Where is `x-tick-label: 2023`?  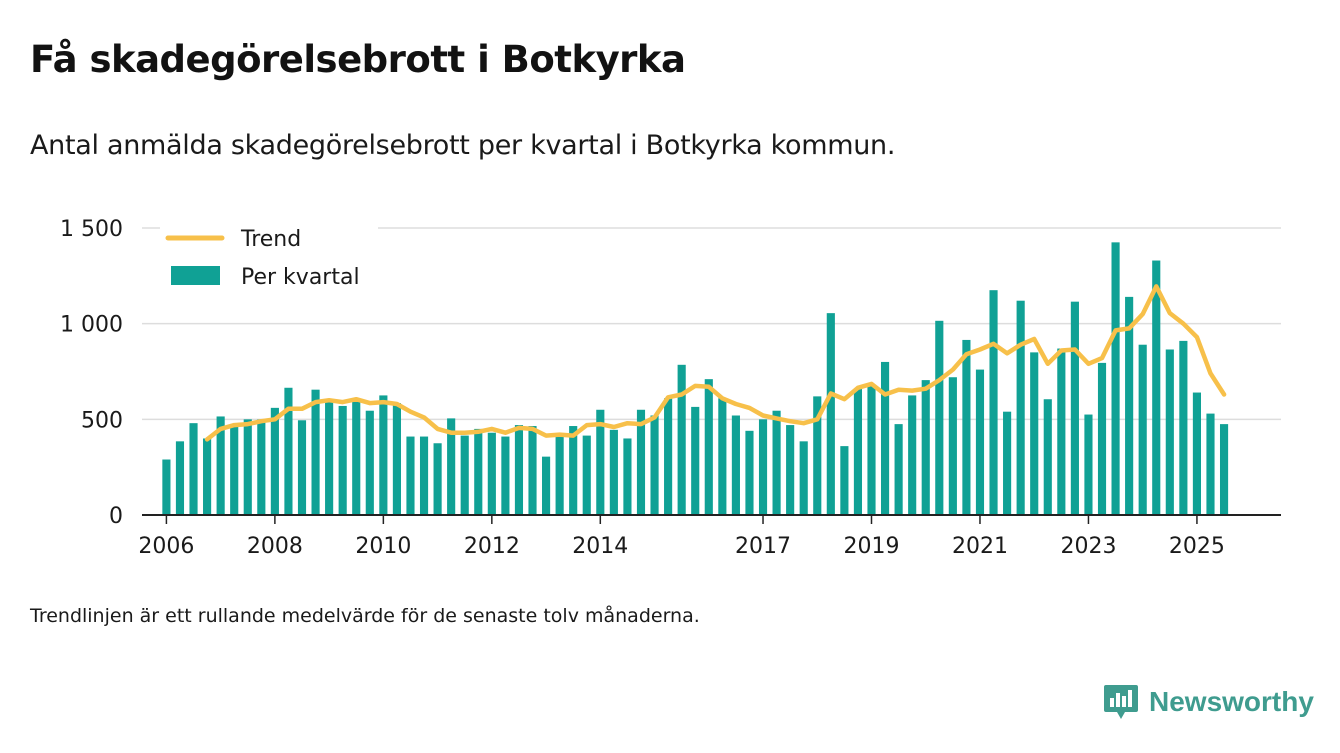
x-tick-label: 2023 is located at coordinates (1088, 546).